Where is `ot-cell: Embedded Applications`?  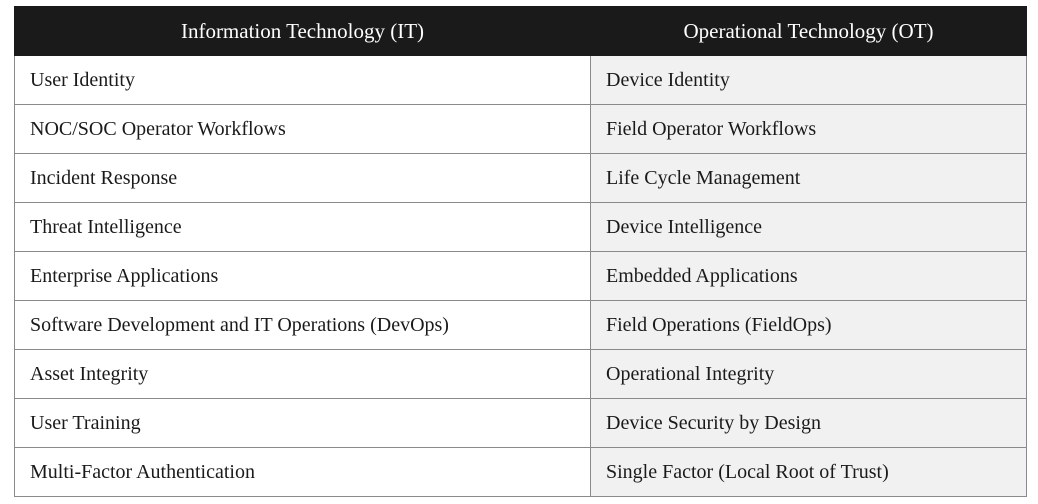
ot-cell: Embedded Applications is located at coordinates (808, 276).